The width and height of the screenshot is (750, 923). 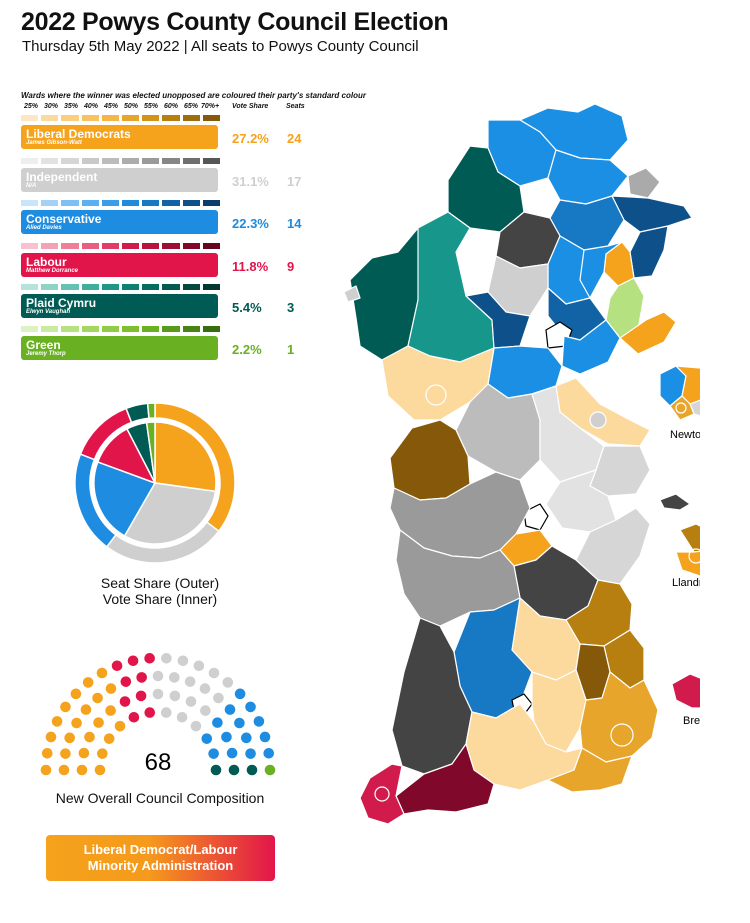 What do you see at coordinates (91, 106) in the screenshot?
I see `scale-label: 40%` at bounding box center [91, 106].